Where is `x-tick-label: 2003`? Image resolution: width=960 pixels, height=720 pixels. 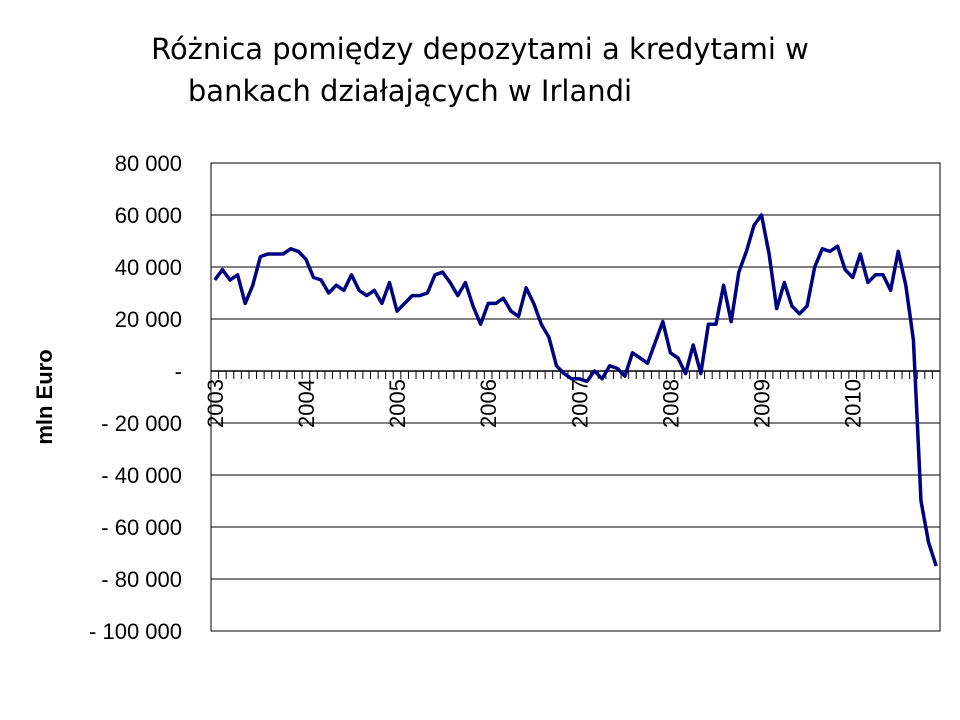
x-tick-label: 2003 is located at coordinates (215, 403).